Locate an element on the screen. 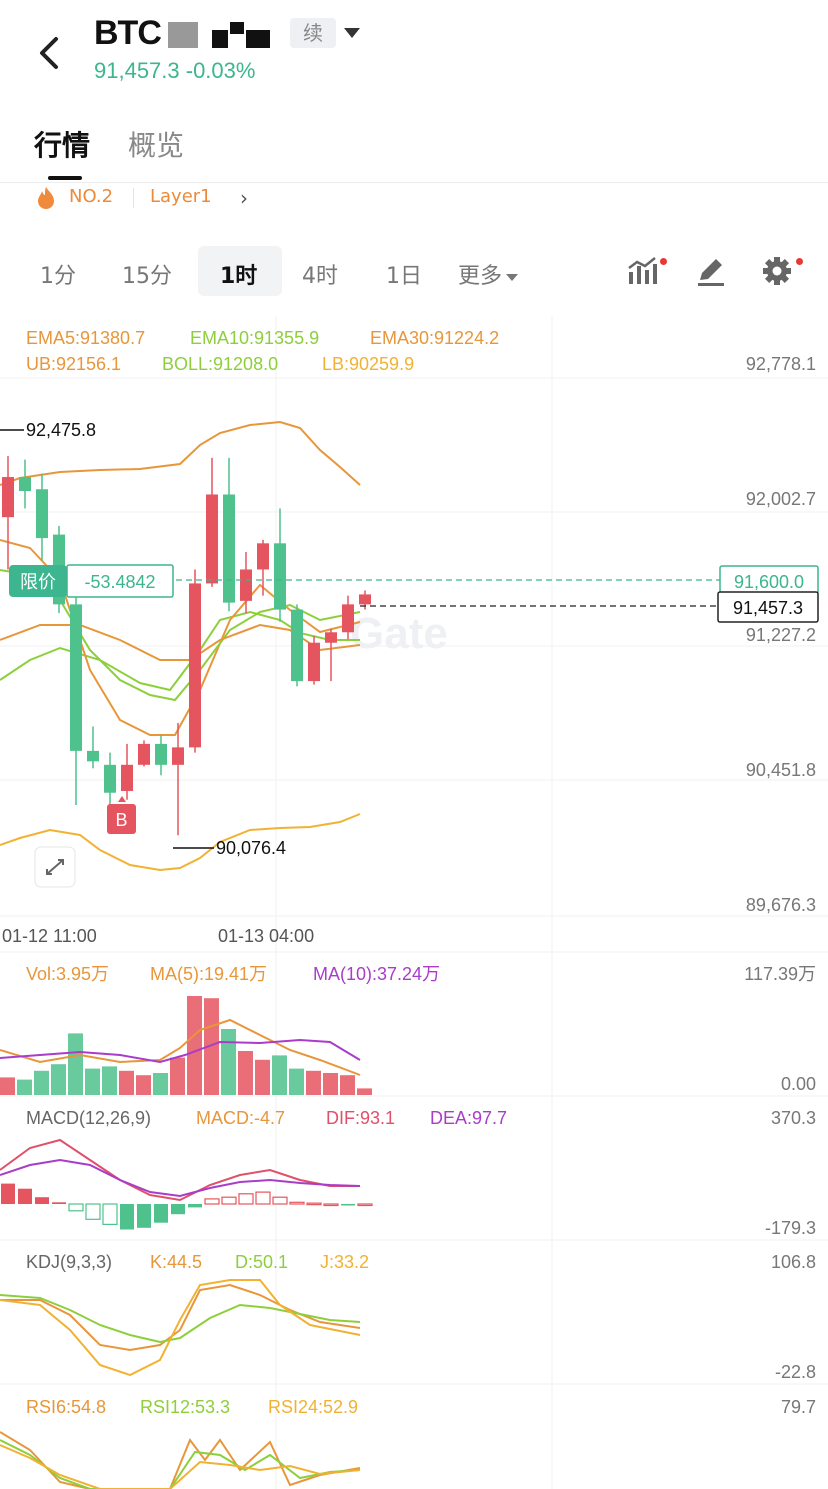 The image size is (828, 1489). boll-mid-line is located at coordinates (180, 651).